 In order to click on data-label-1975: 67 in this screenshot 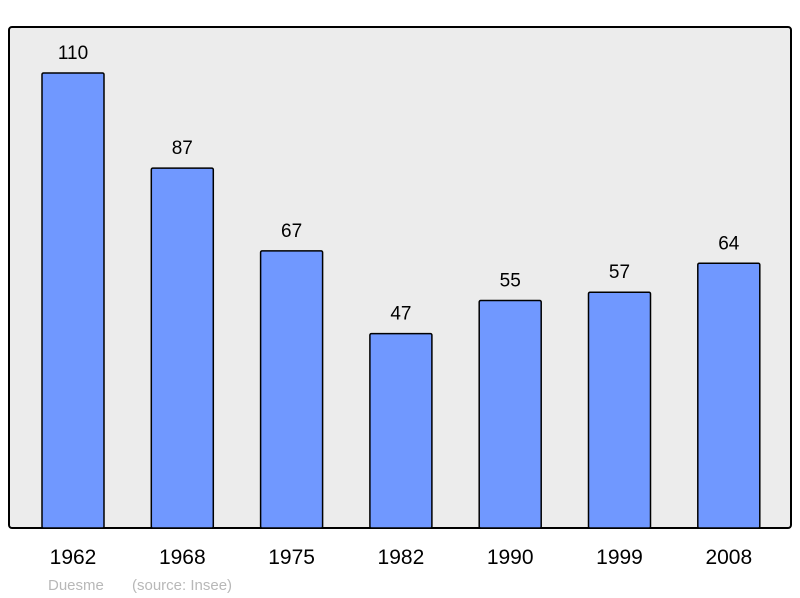, I will do `click(291, 231)`.